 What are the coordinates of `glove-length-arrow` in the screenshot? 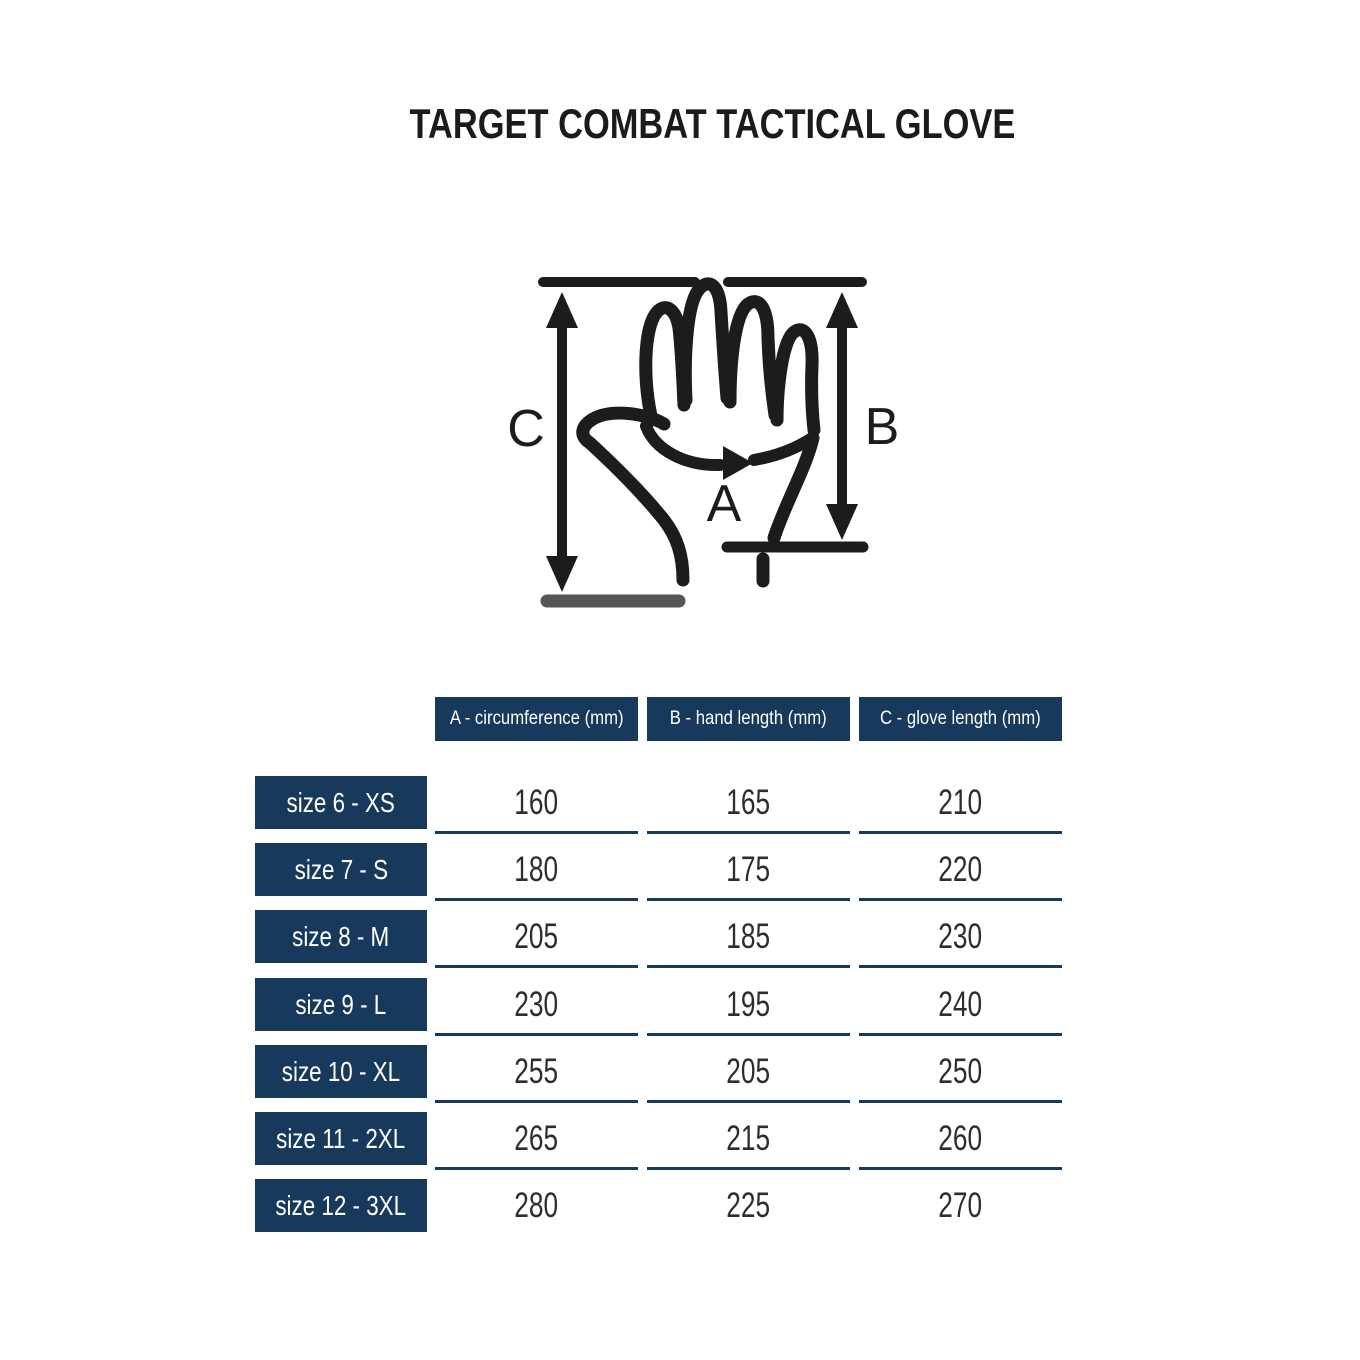 It's located at (562, 442).